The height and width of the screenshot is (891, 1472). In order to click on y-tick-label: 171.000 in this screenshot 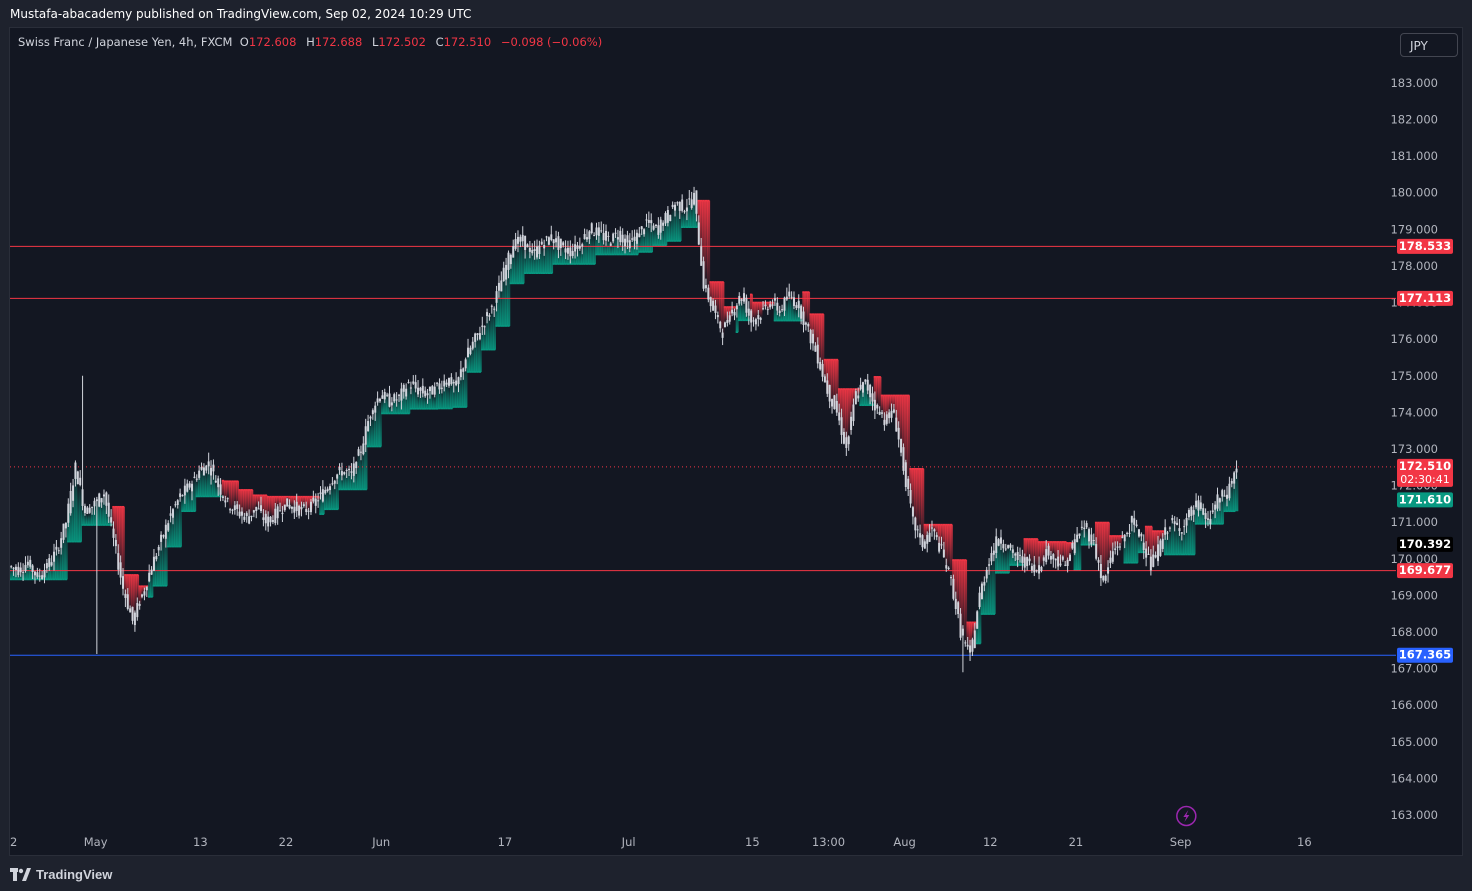, I will do `click(1414, 522)`.